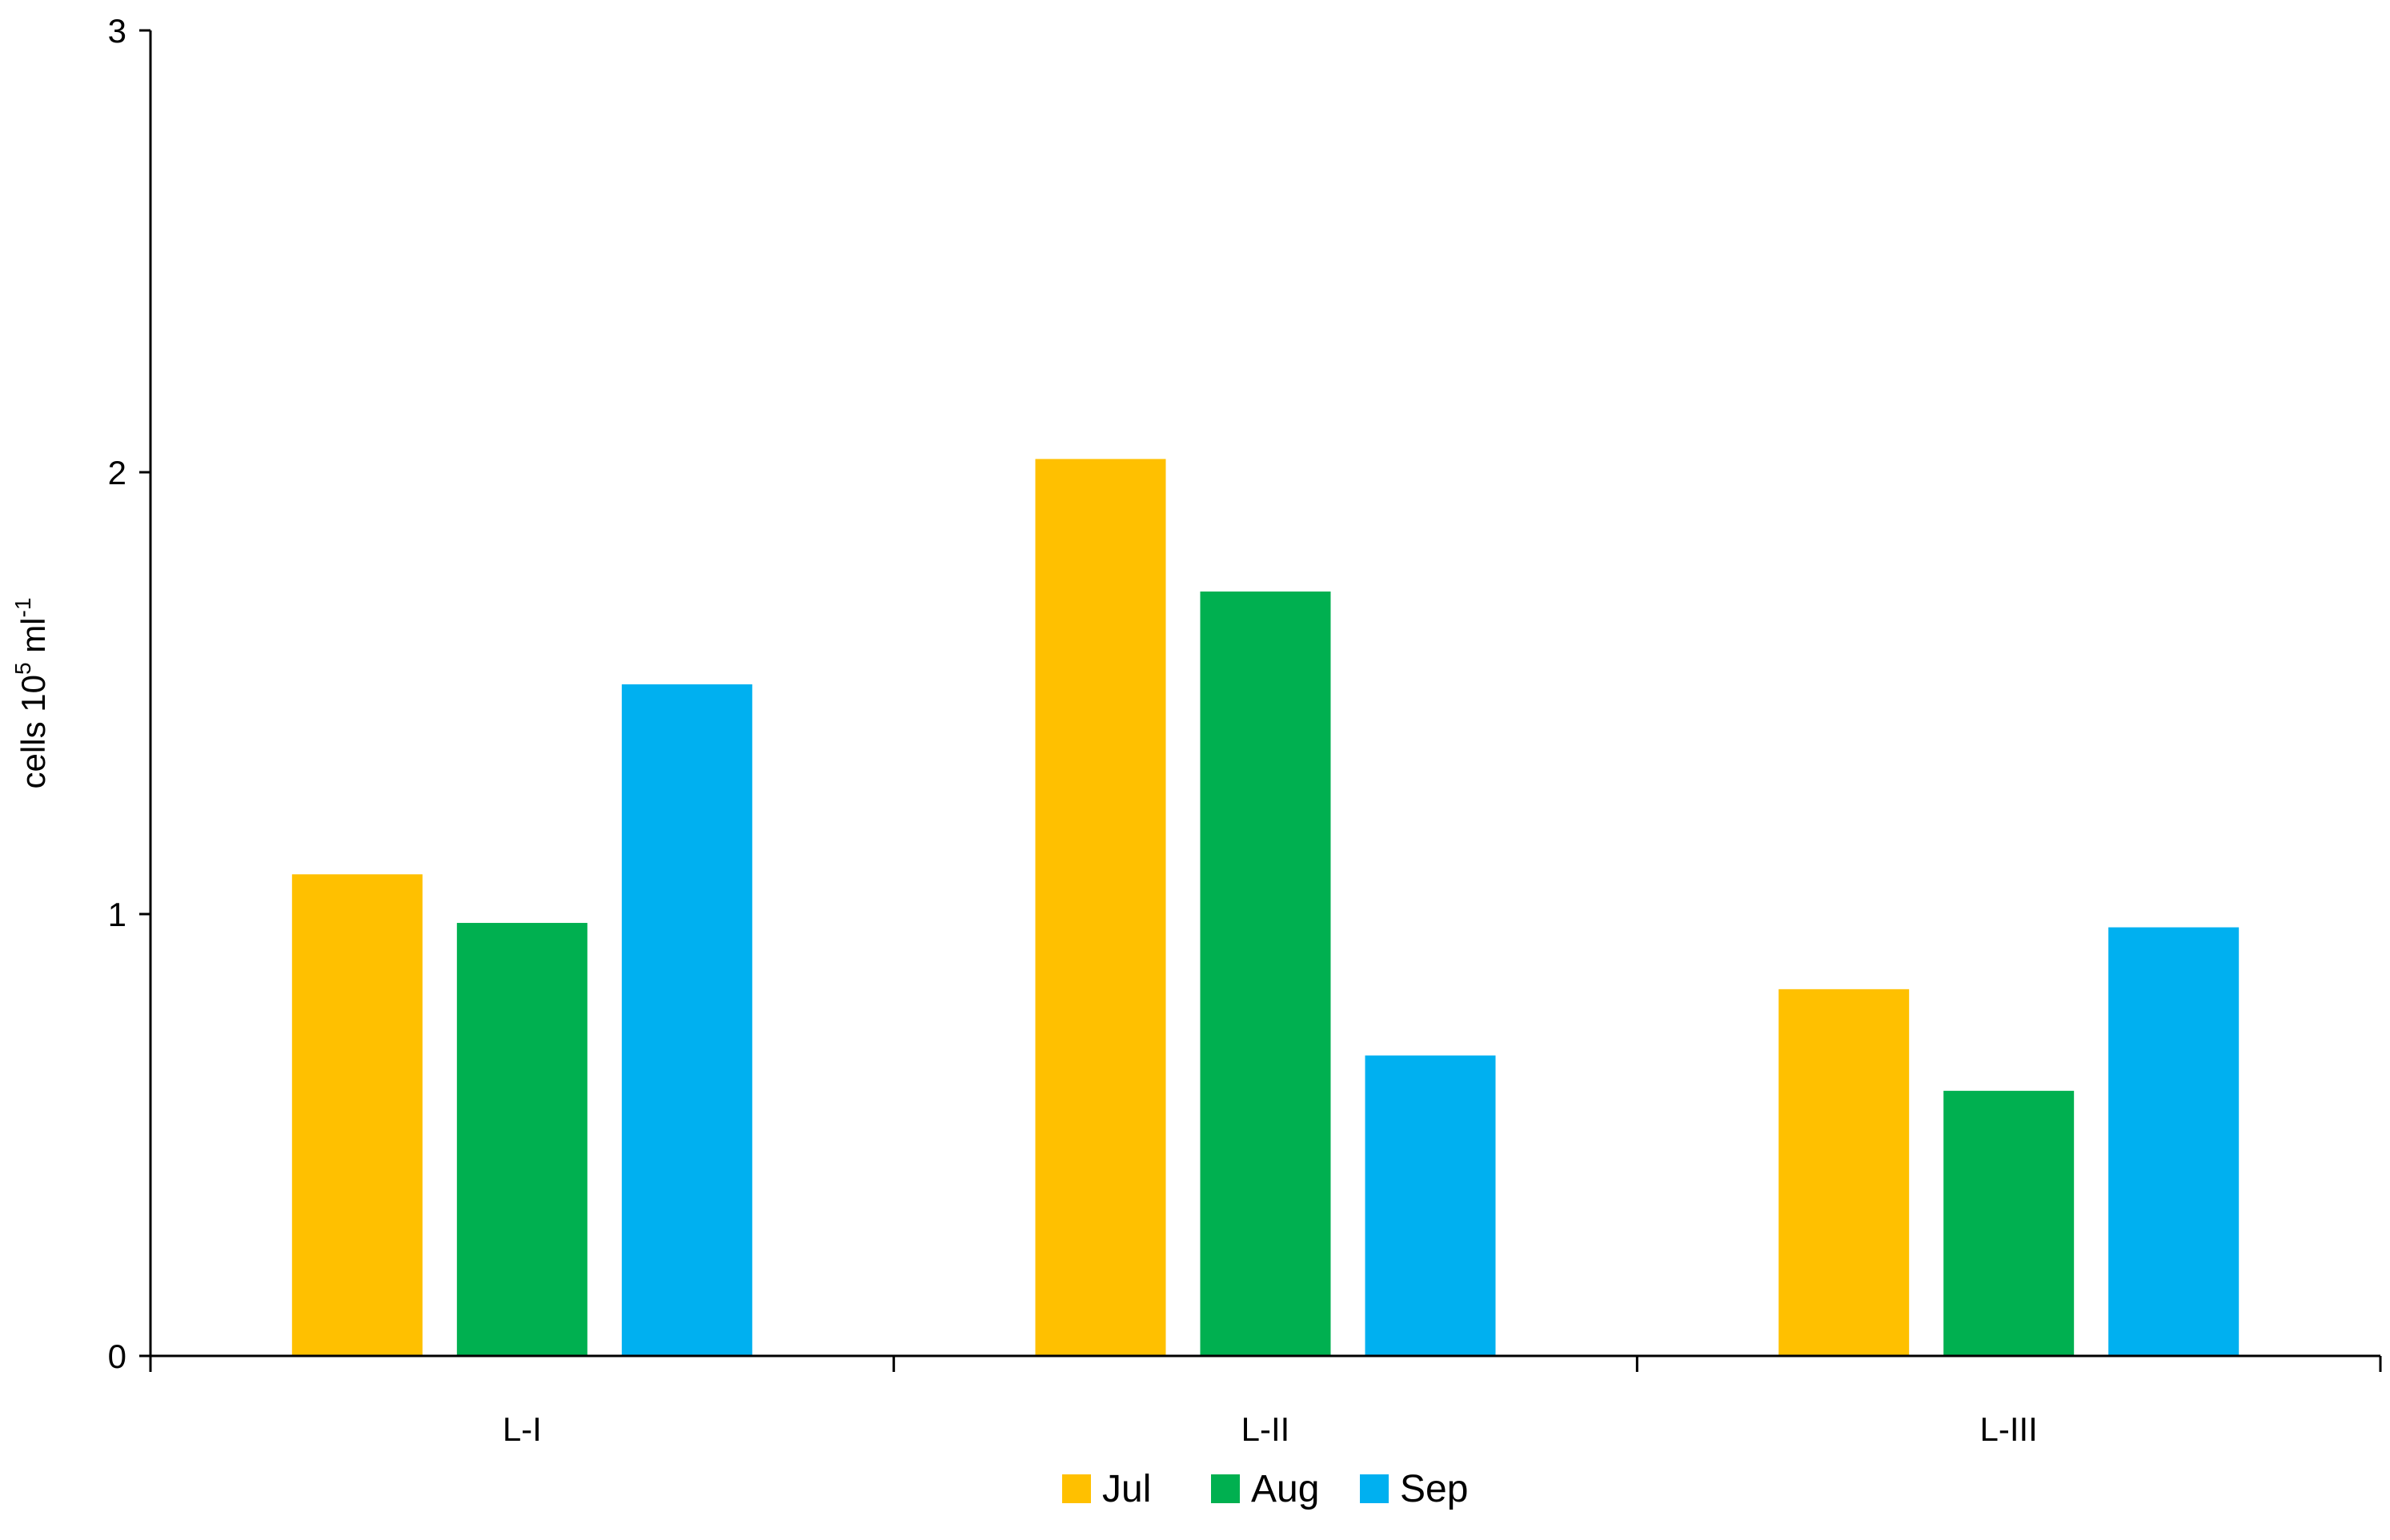  What do you see at coordinates (117, 31) in the screenshot?
I see `y-tick-label: 3` at bounding box center [117, 31].